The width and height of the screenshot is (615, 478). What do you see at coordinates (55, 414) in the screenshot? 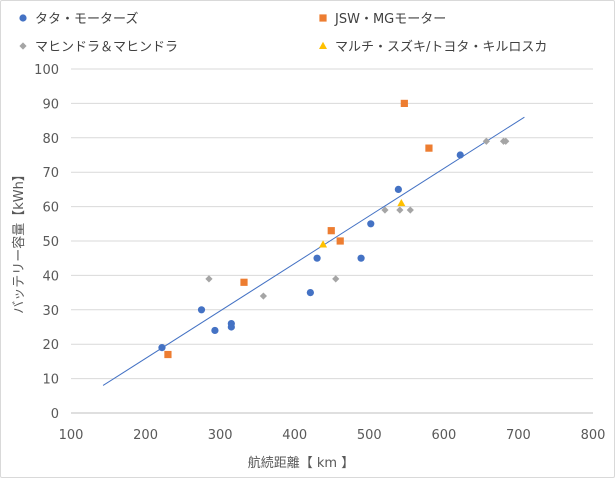
I see `y-tick-label: 0` at bounding box center [55, 414].